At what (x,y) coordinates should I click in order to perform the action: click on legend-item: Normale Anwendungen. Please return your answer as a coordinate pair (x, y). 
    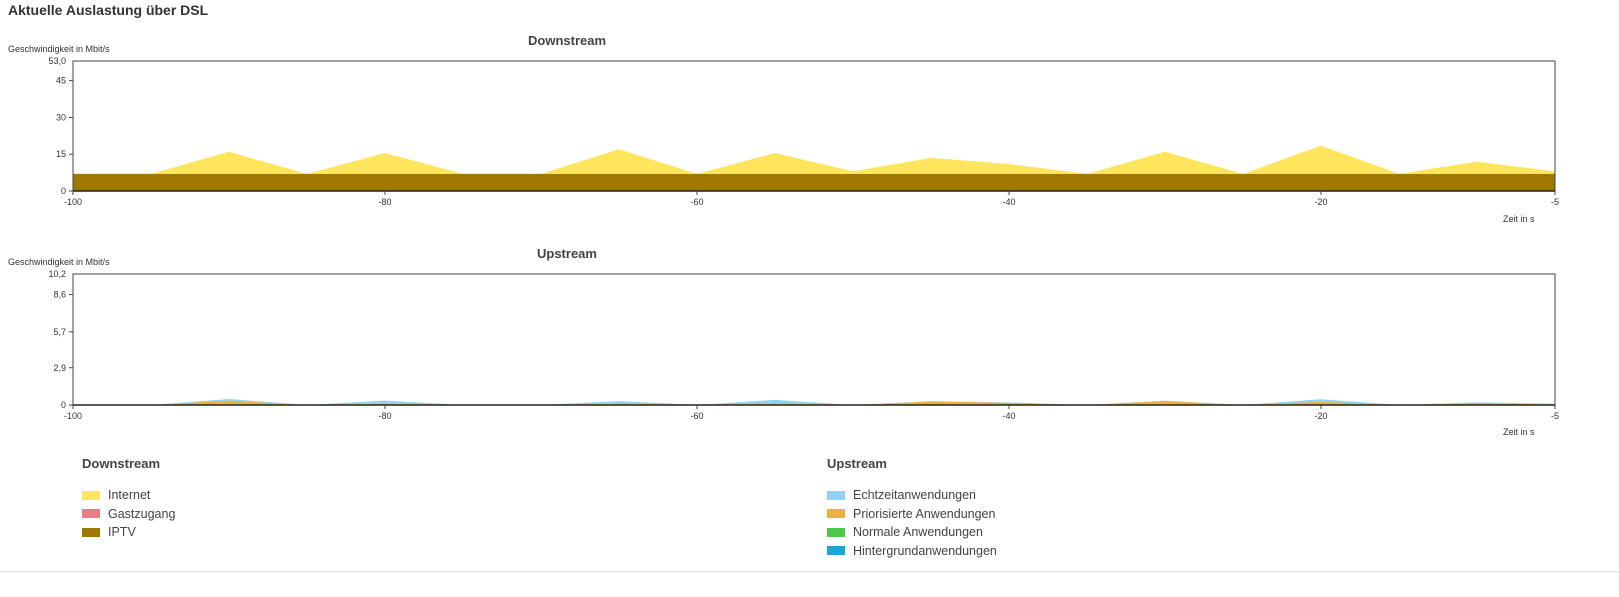
    Looking at the image, I should click on (912, 532).